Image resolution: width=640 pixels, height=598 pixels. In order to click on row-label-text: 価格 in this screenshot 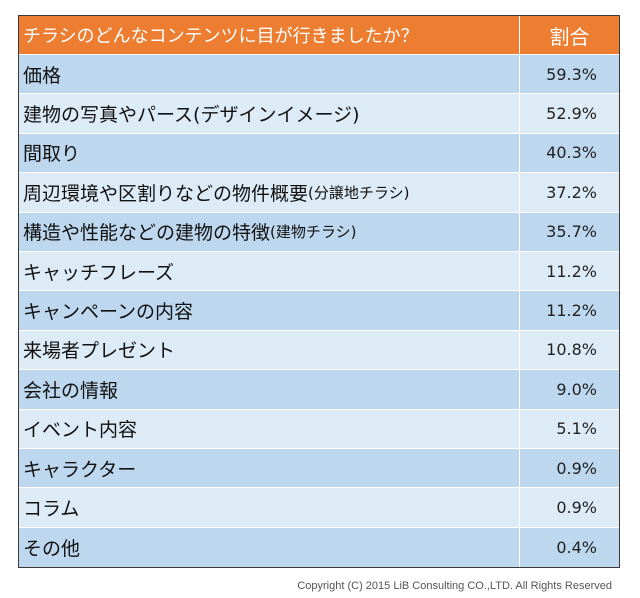, I will do `click(42, 75)`.